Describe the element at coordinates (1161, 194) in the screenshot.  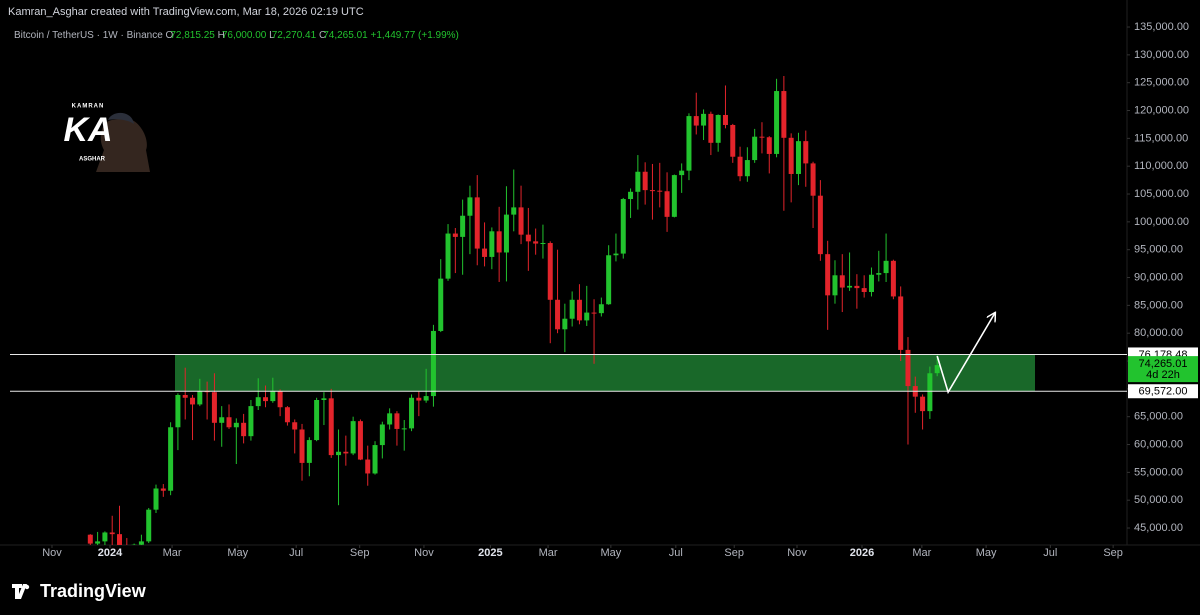
I see `y-tick-label: 105,000.00` at that location.